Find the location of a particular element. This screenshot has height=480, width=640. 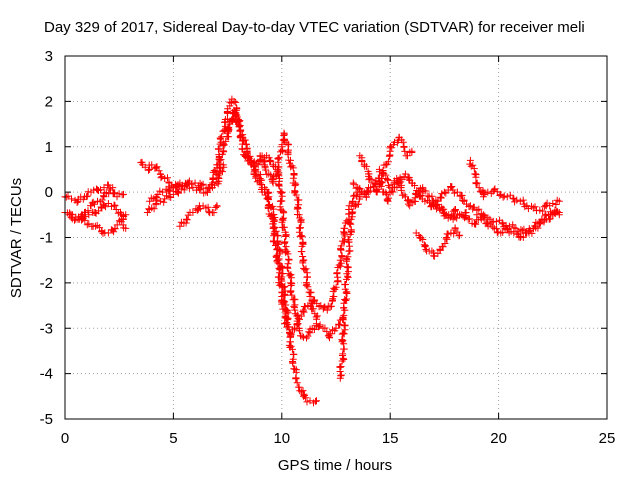

series-prn-d is located at coordinates (101, 216).